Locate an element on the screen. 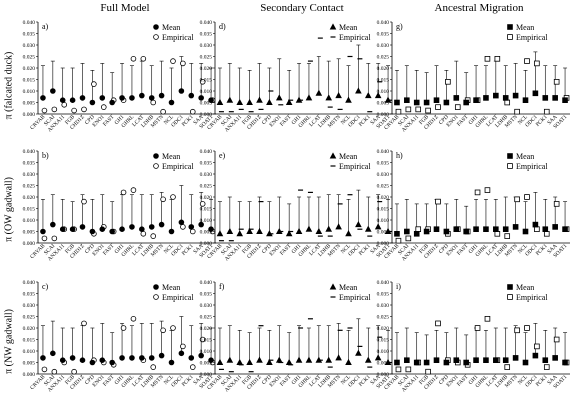  panel-label: b) is located at coordinates (45, 155).